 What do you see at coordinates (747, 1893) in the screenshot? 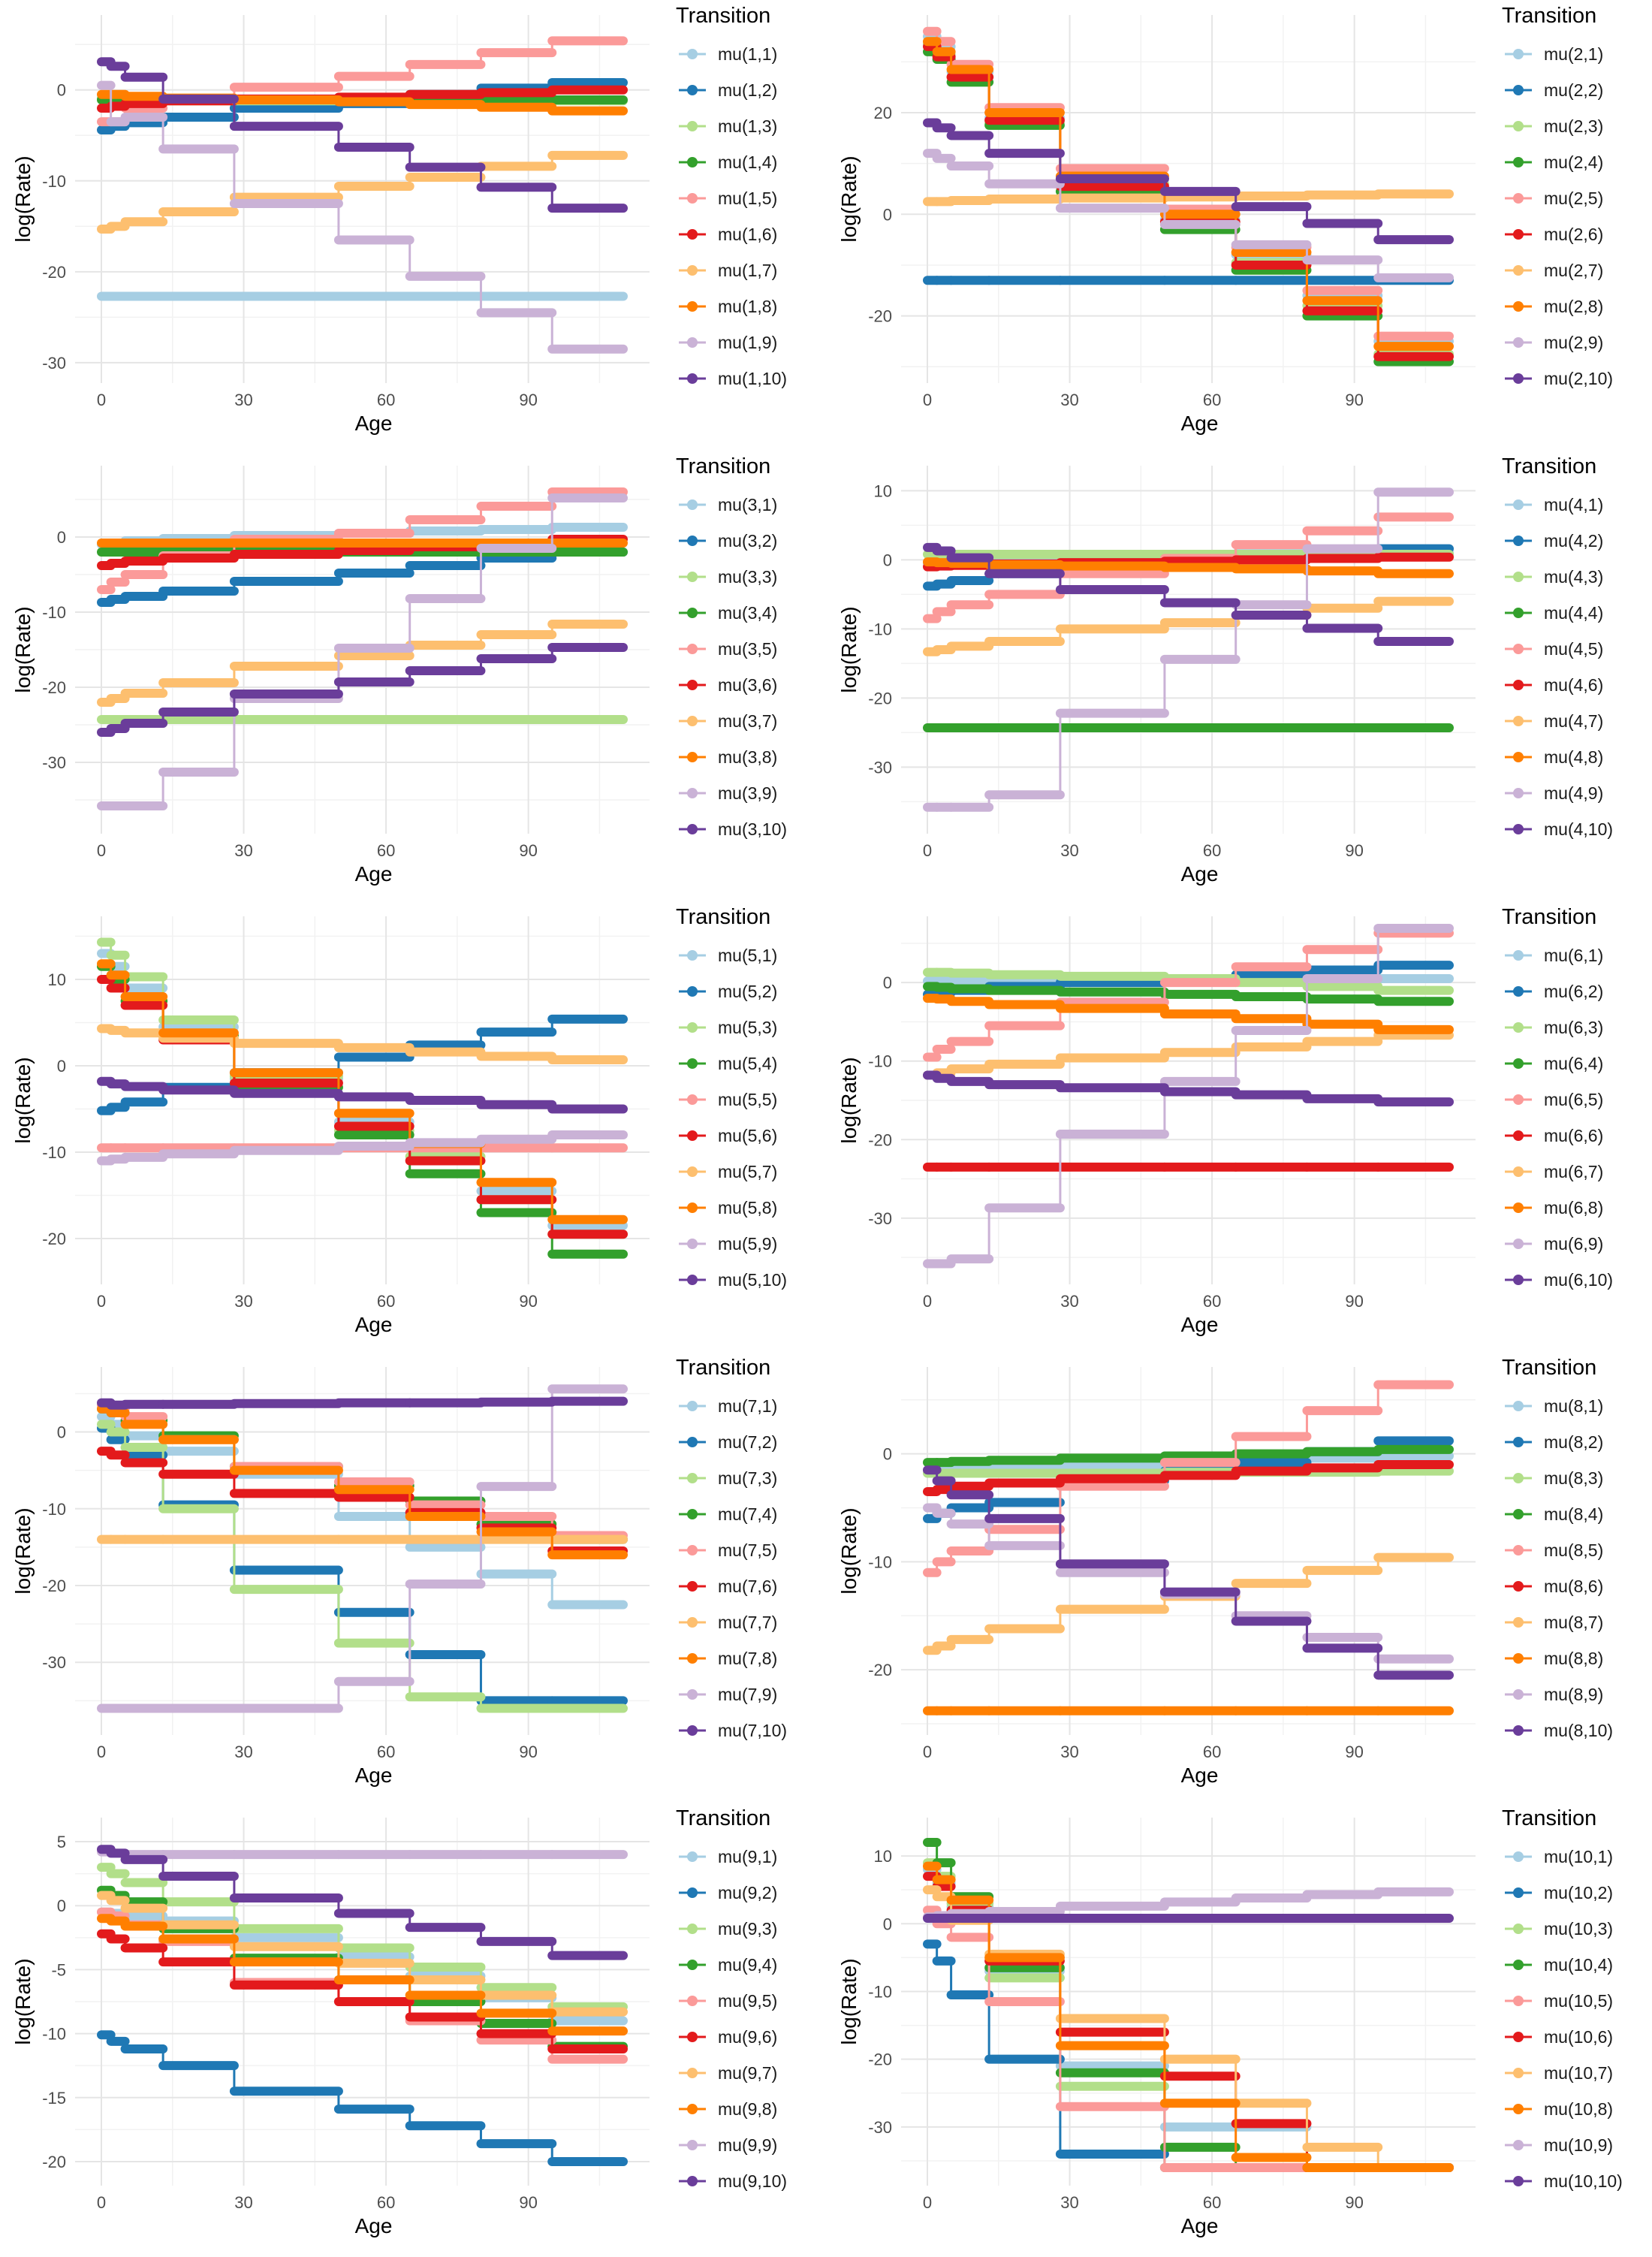
I see `legend-label: mu(9,2)` at bounding box center [747, 1893].